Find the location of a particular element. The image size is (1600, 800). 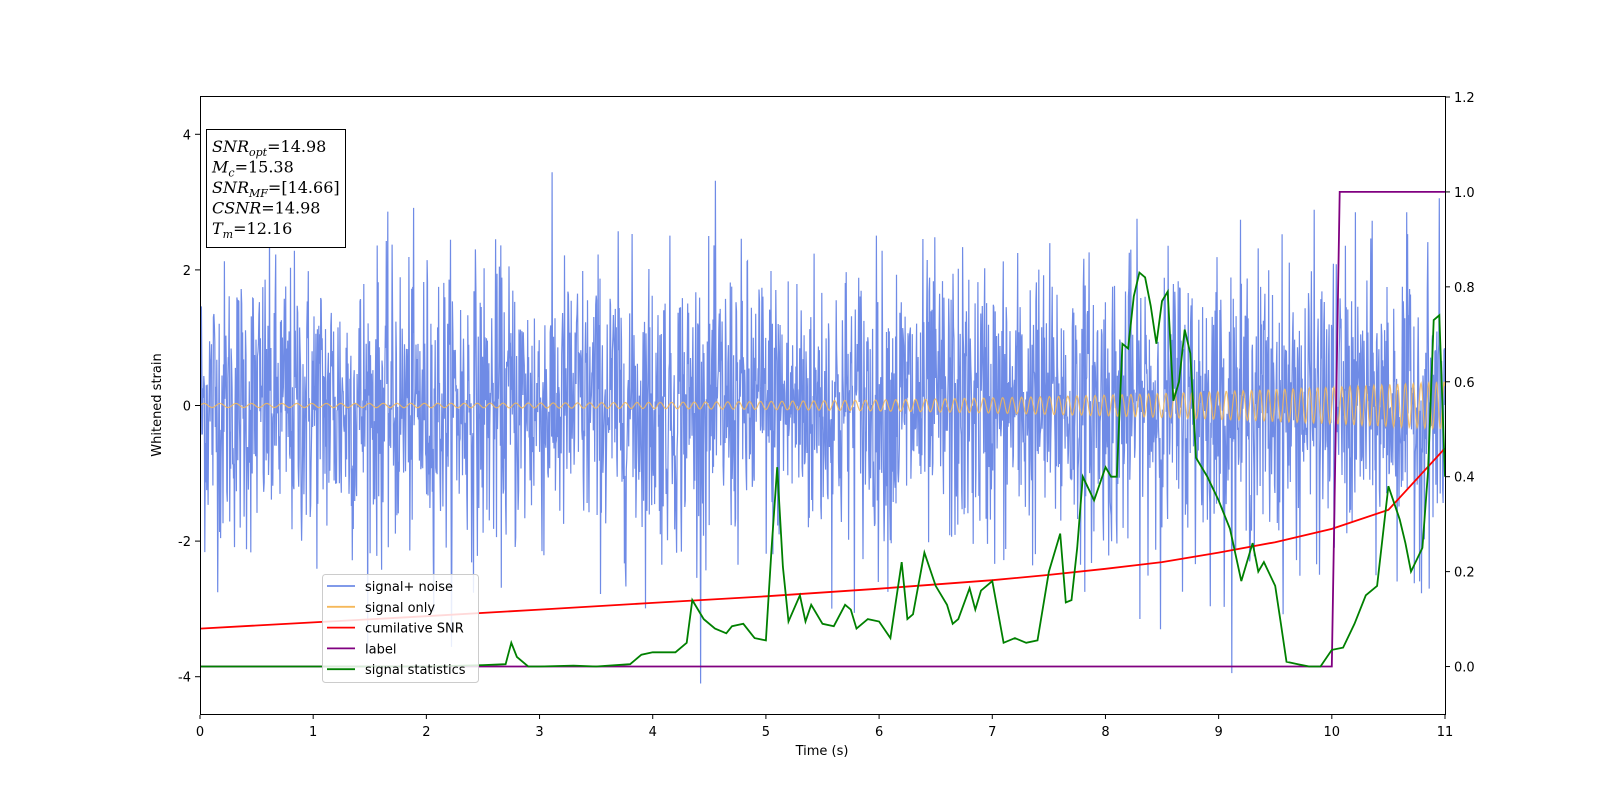

legend-entry: label is located at coordinates (380, 649).